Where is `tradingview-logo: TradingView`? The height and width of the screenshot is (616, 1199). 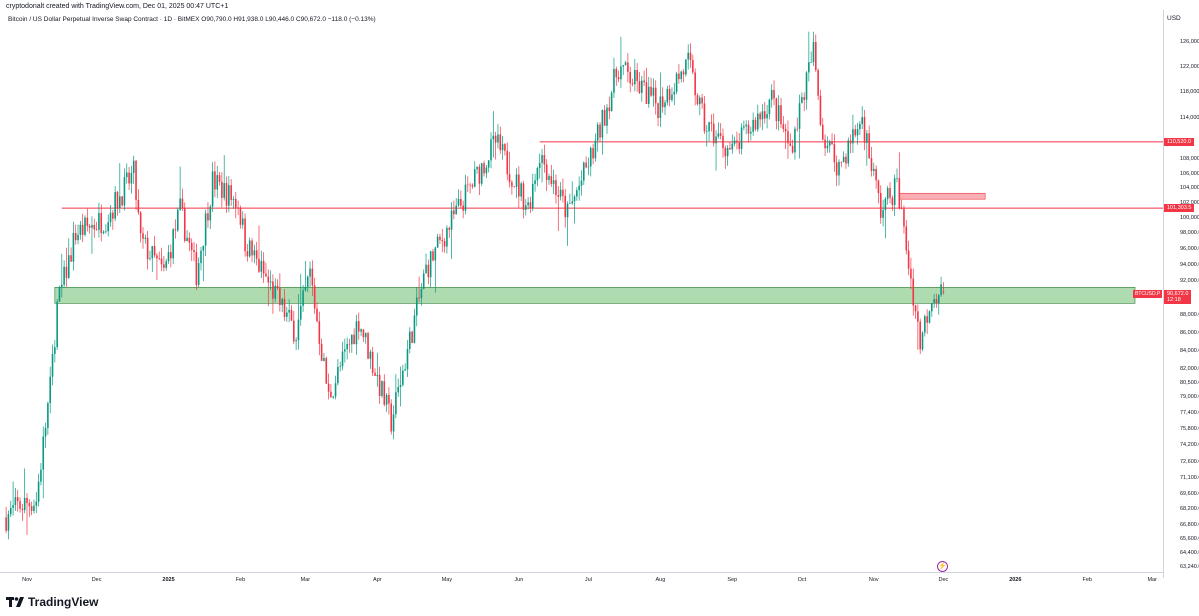 tradingview-logo: TradingView is located at coordinates (52, 602).